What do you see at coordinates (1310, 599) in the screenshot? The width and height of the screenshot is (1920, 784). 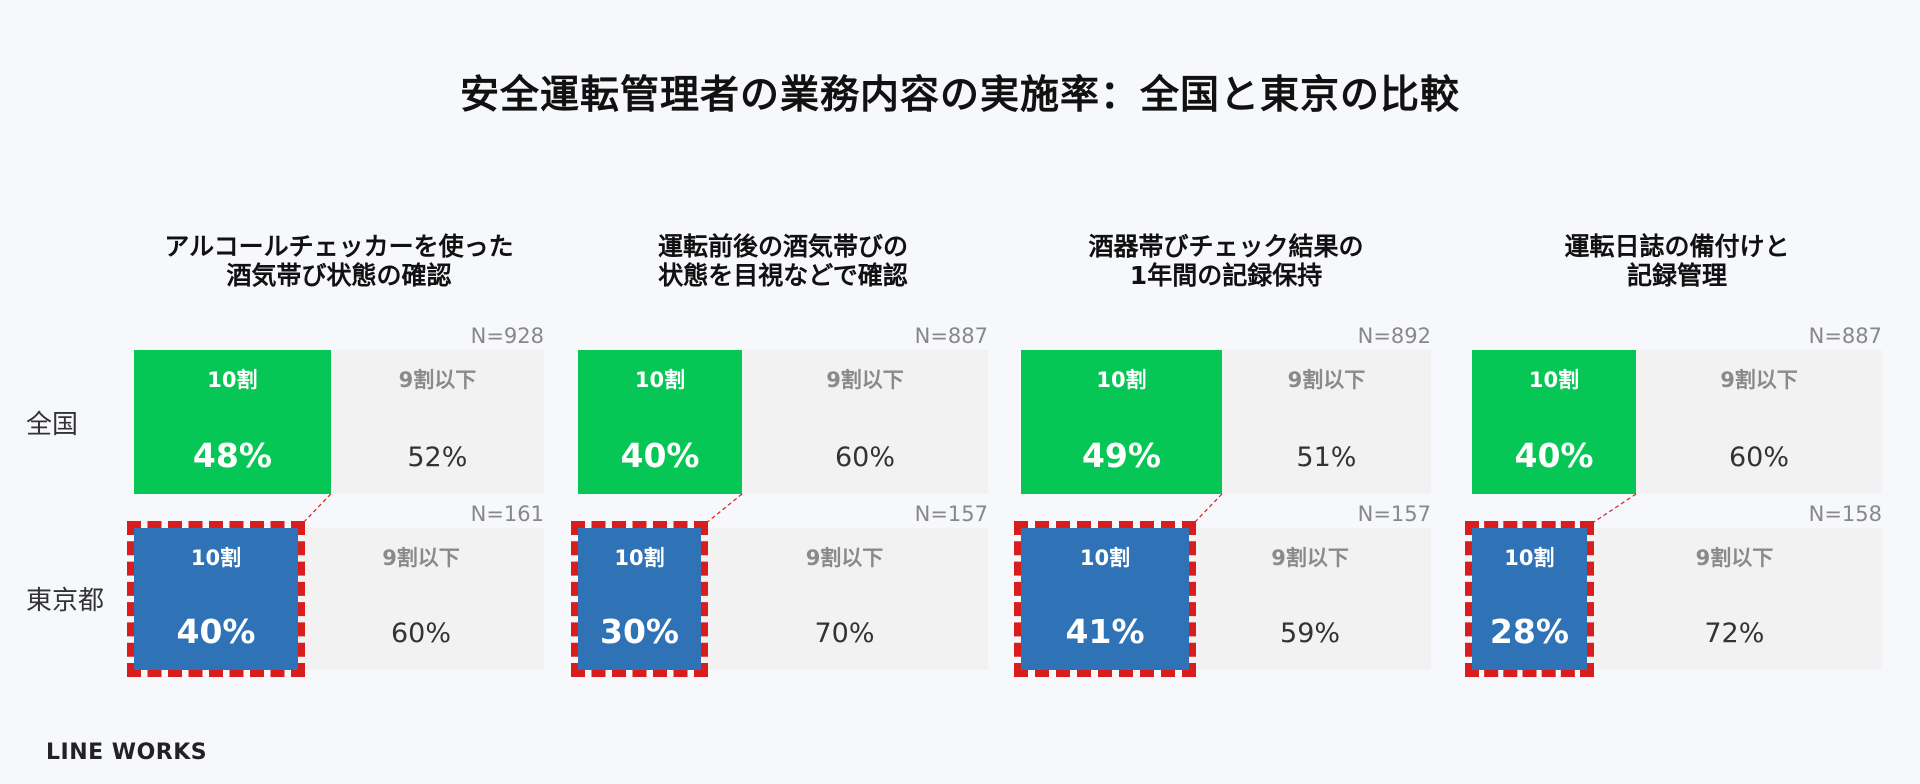 I see `segment-9wari-tokyo: 9割以下 59%` at bounding box center [1310, 599].